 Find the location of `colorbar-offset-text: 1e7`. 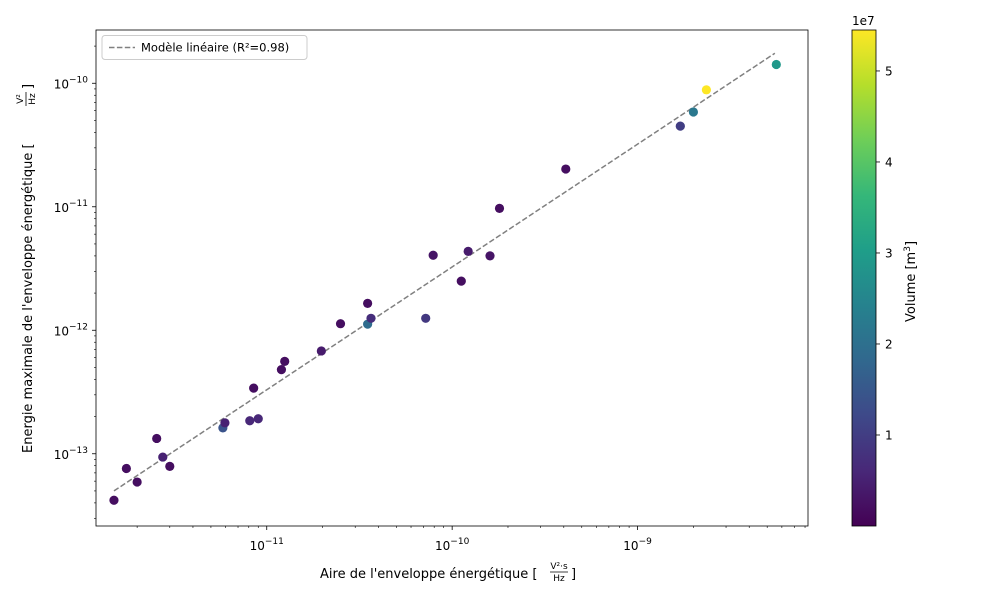

colorbar-offset-text: 1e7 is located at coordinates (863, 21).